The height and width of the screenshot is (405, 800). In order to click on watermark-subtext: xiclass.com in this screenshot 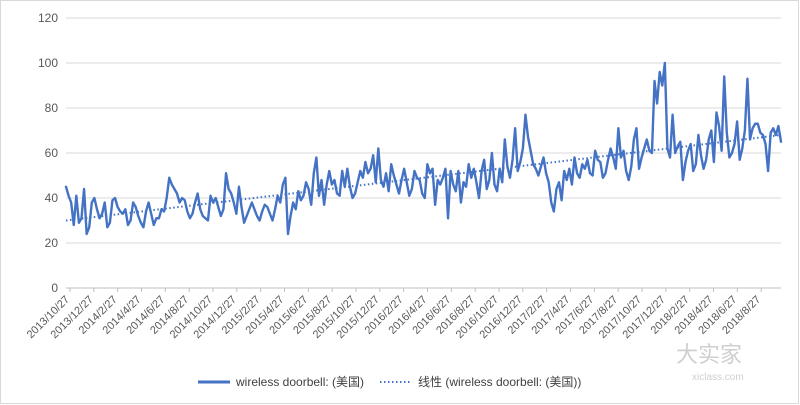, I will do `click(718, 377)`.